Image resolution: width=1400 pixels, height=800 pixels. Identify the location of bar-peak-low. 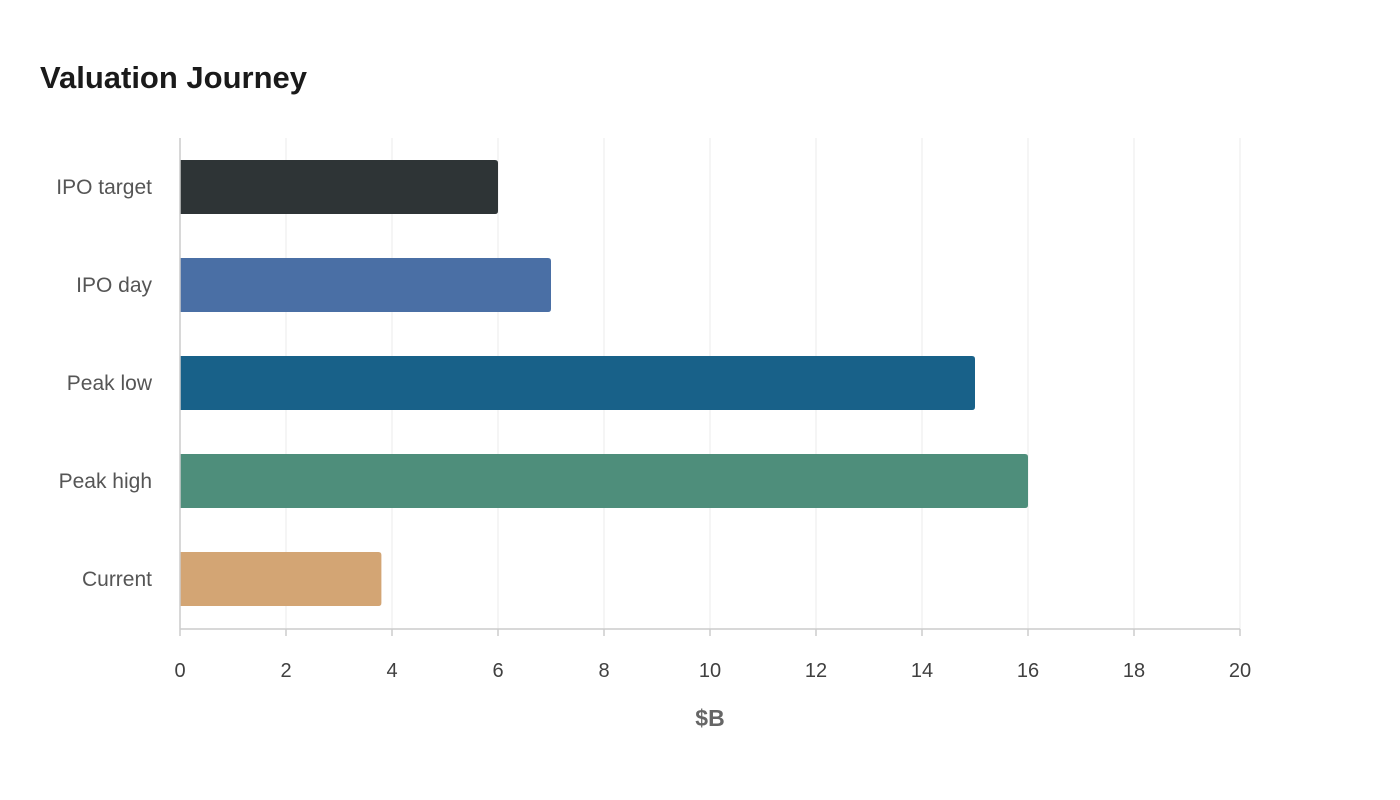
(577, 383).